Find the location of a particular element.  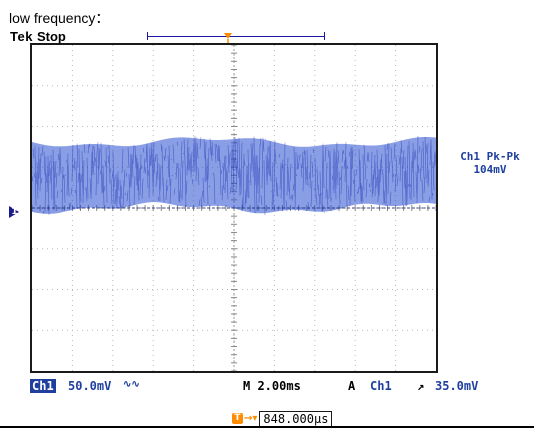

measurement-readout: Ch1 Pk-Pk 104mV is located at coordinates (490, 163).